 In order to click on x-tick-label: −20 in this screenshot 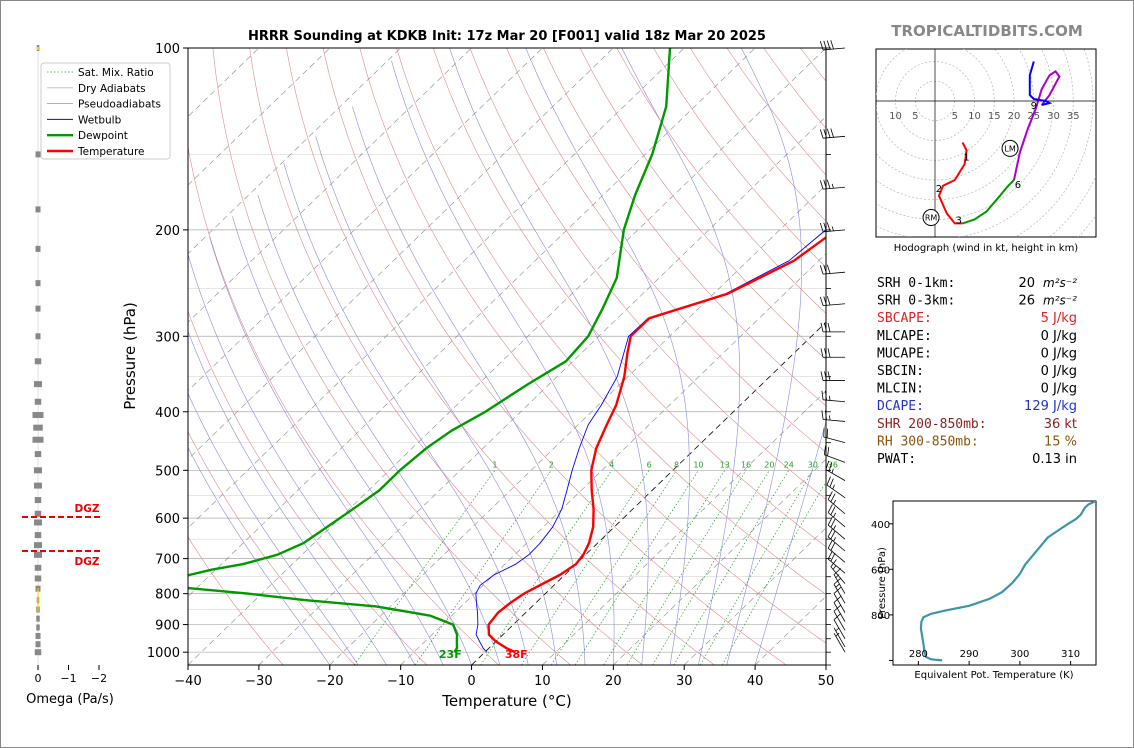, I will do `click(329, 681)`.